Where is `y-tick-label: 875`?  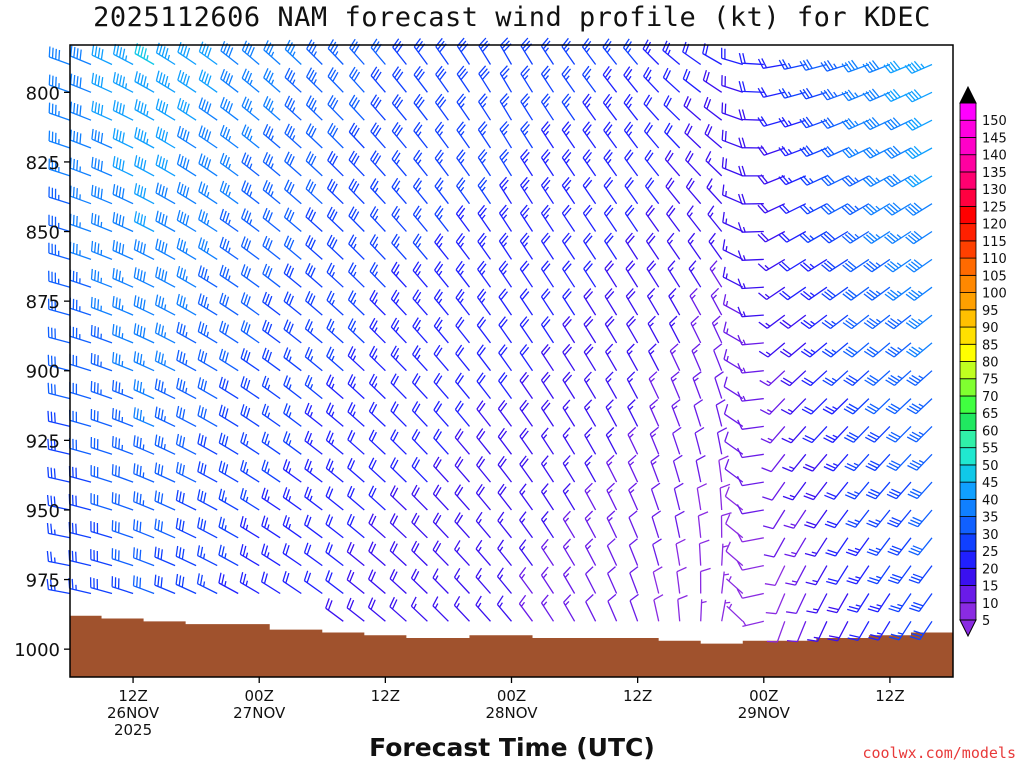
y-tick-label: 875 is located at coordinates (43, 302).